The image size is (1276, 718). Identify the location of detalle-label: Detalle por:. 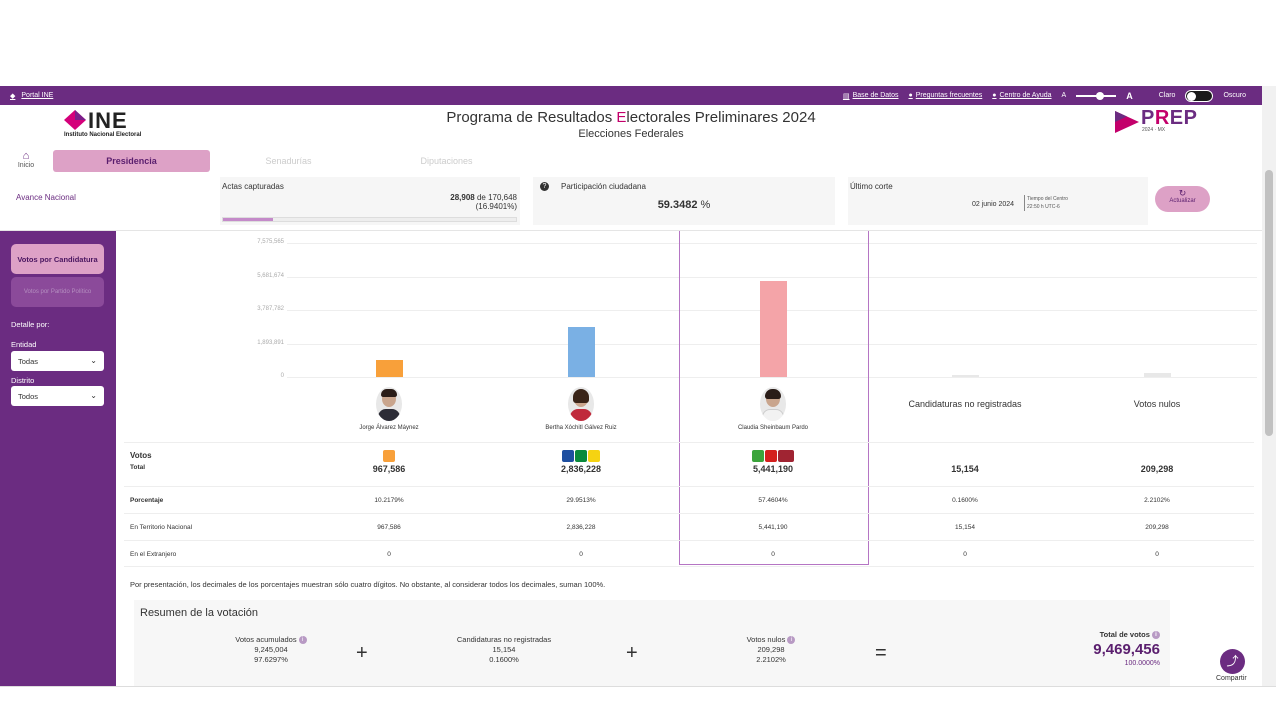
(30, 324).